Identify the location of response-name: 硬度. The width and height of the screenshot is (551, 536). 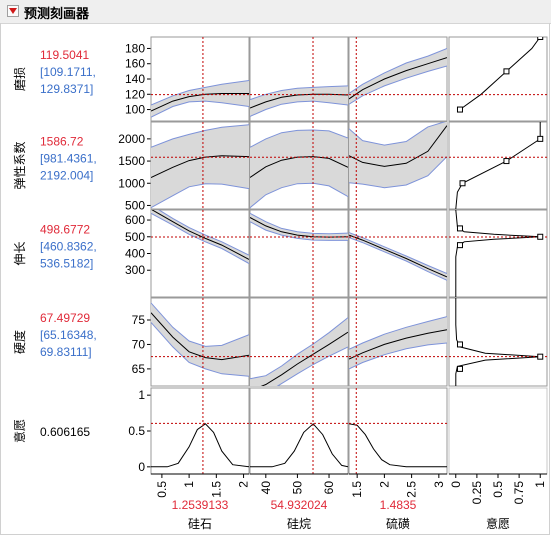
(19, 342).